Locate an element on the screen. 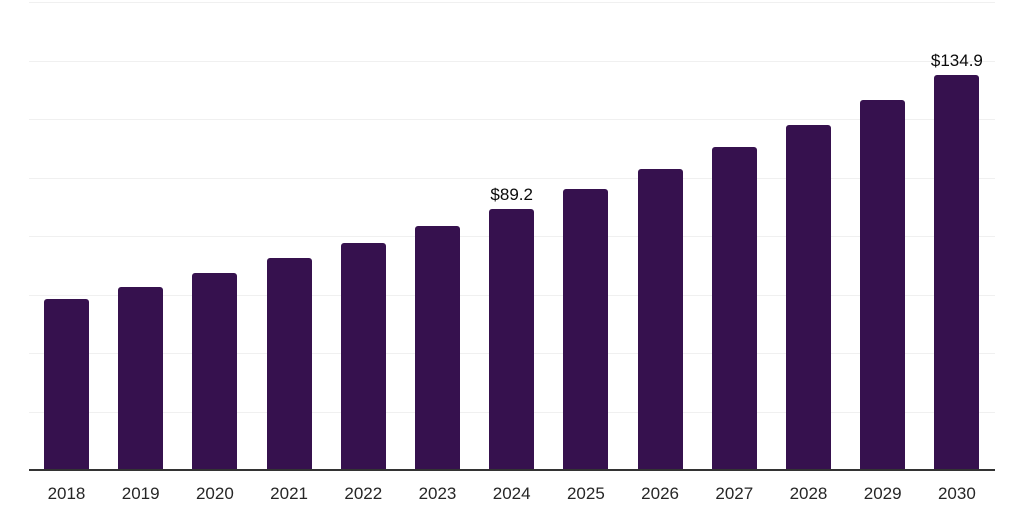 This screenshot has height=512, width=1024. x-tick-label-2029: 2029 is located at coordinates (882, 493).